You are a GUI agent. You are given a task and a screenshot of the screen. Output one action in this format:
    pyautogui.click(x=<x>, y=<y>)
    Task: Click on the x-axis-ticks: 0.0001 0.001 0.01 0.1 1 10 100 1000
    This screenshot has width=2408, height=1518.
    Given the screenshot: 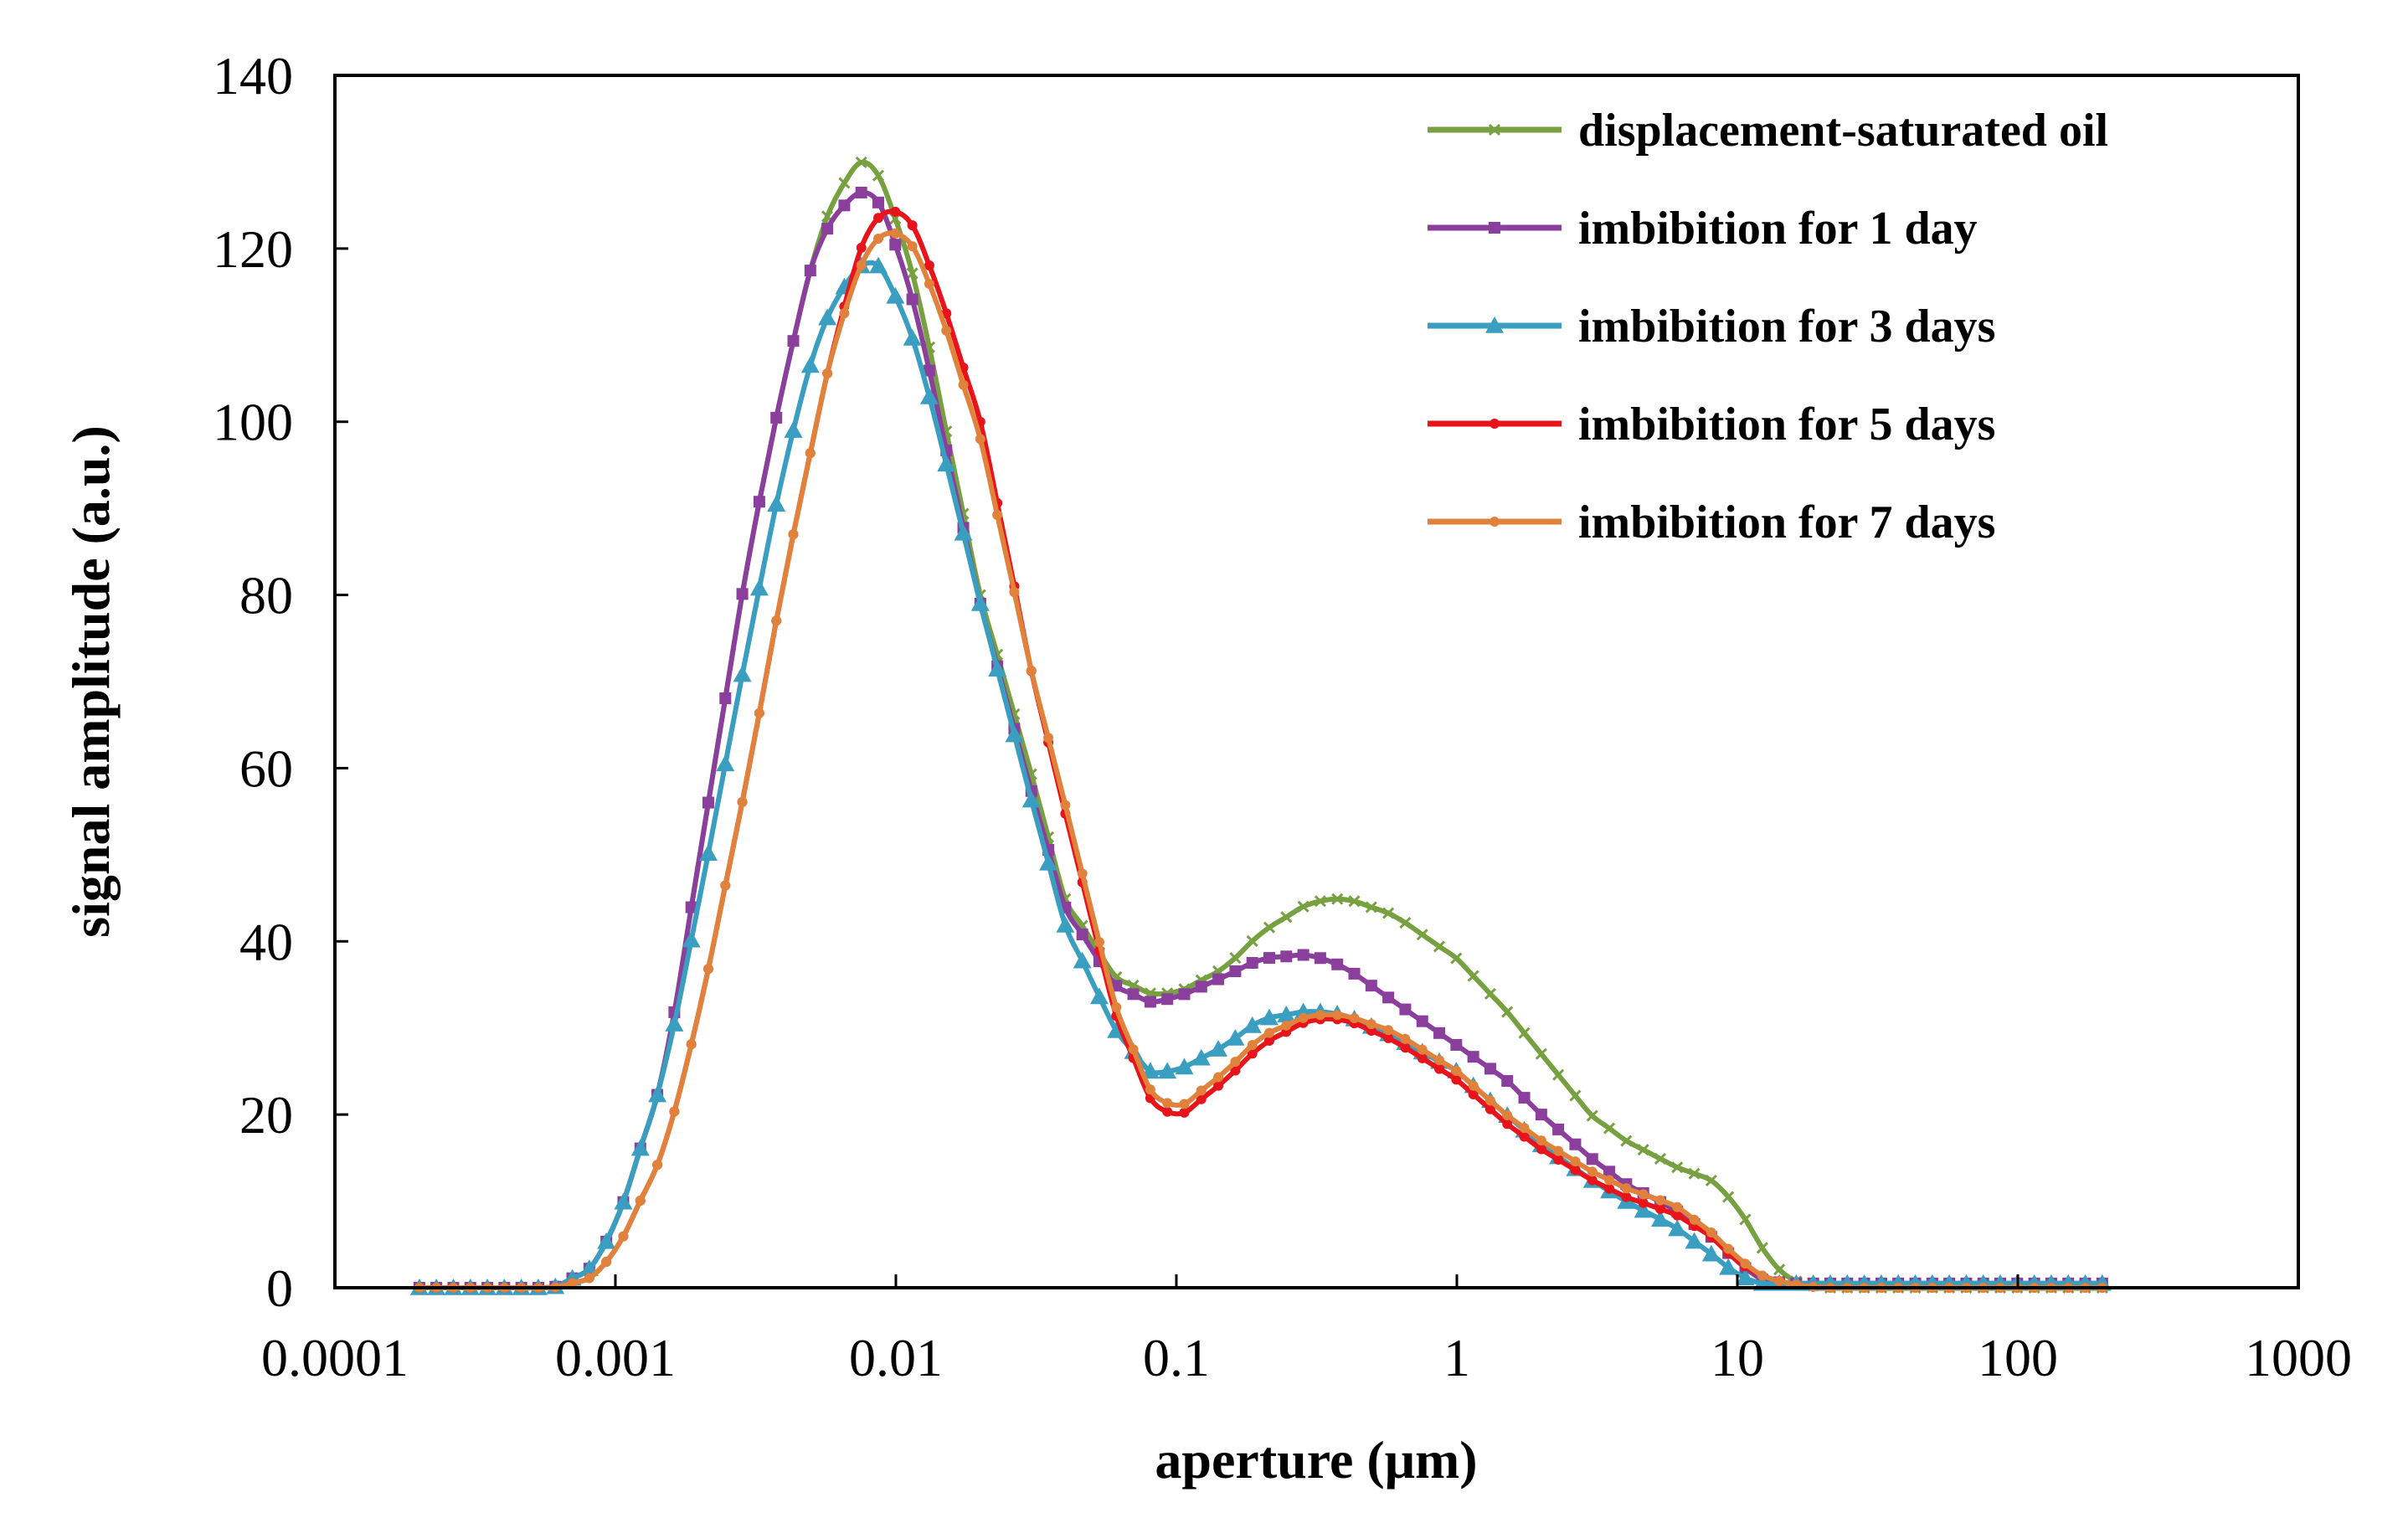 What is the action you would take?
    pyautogui.click(x=1307, y=1330)
    